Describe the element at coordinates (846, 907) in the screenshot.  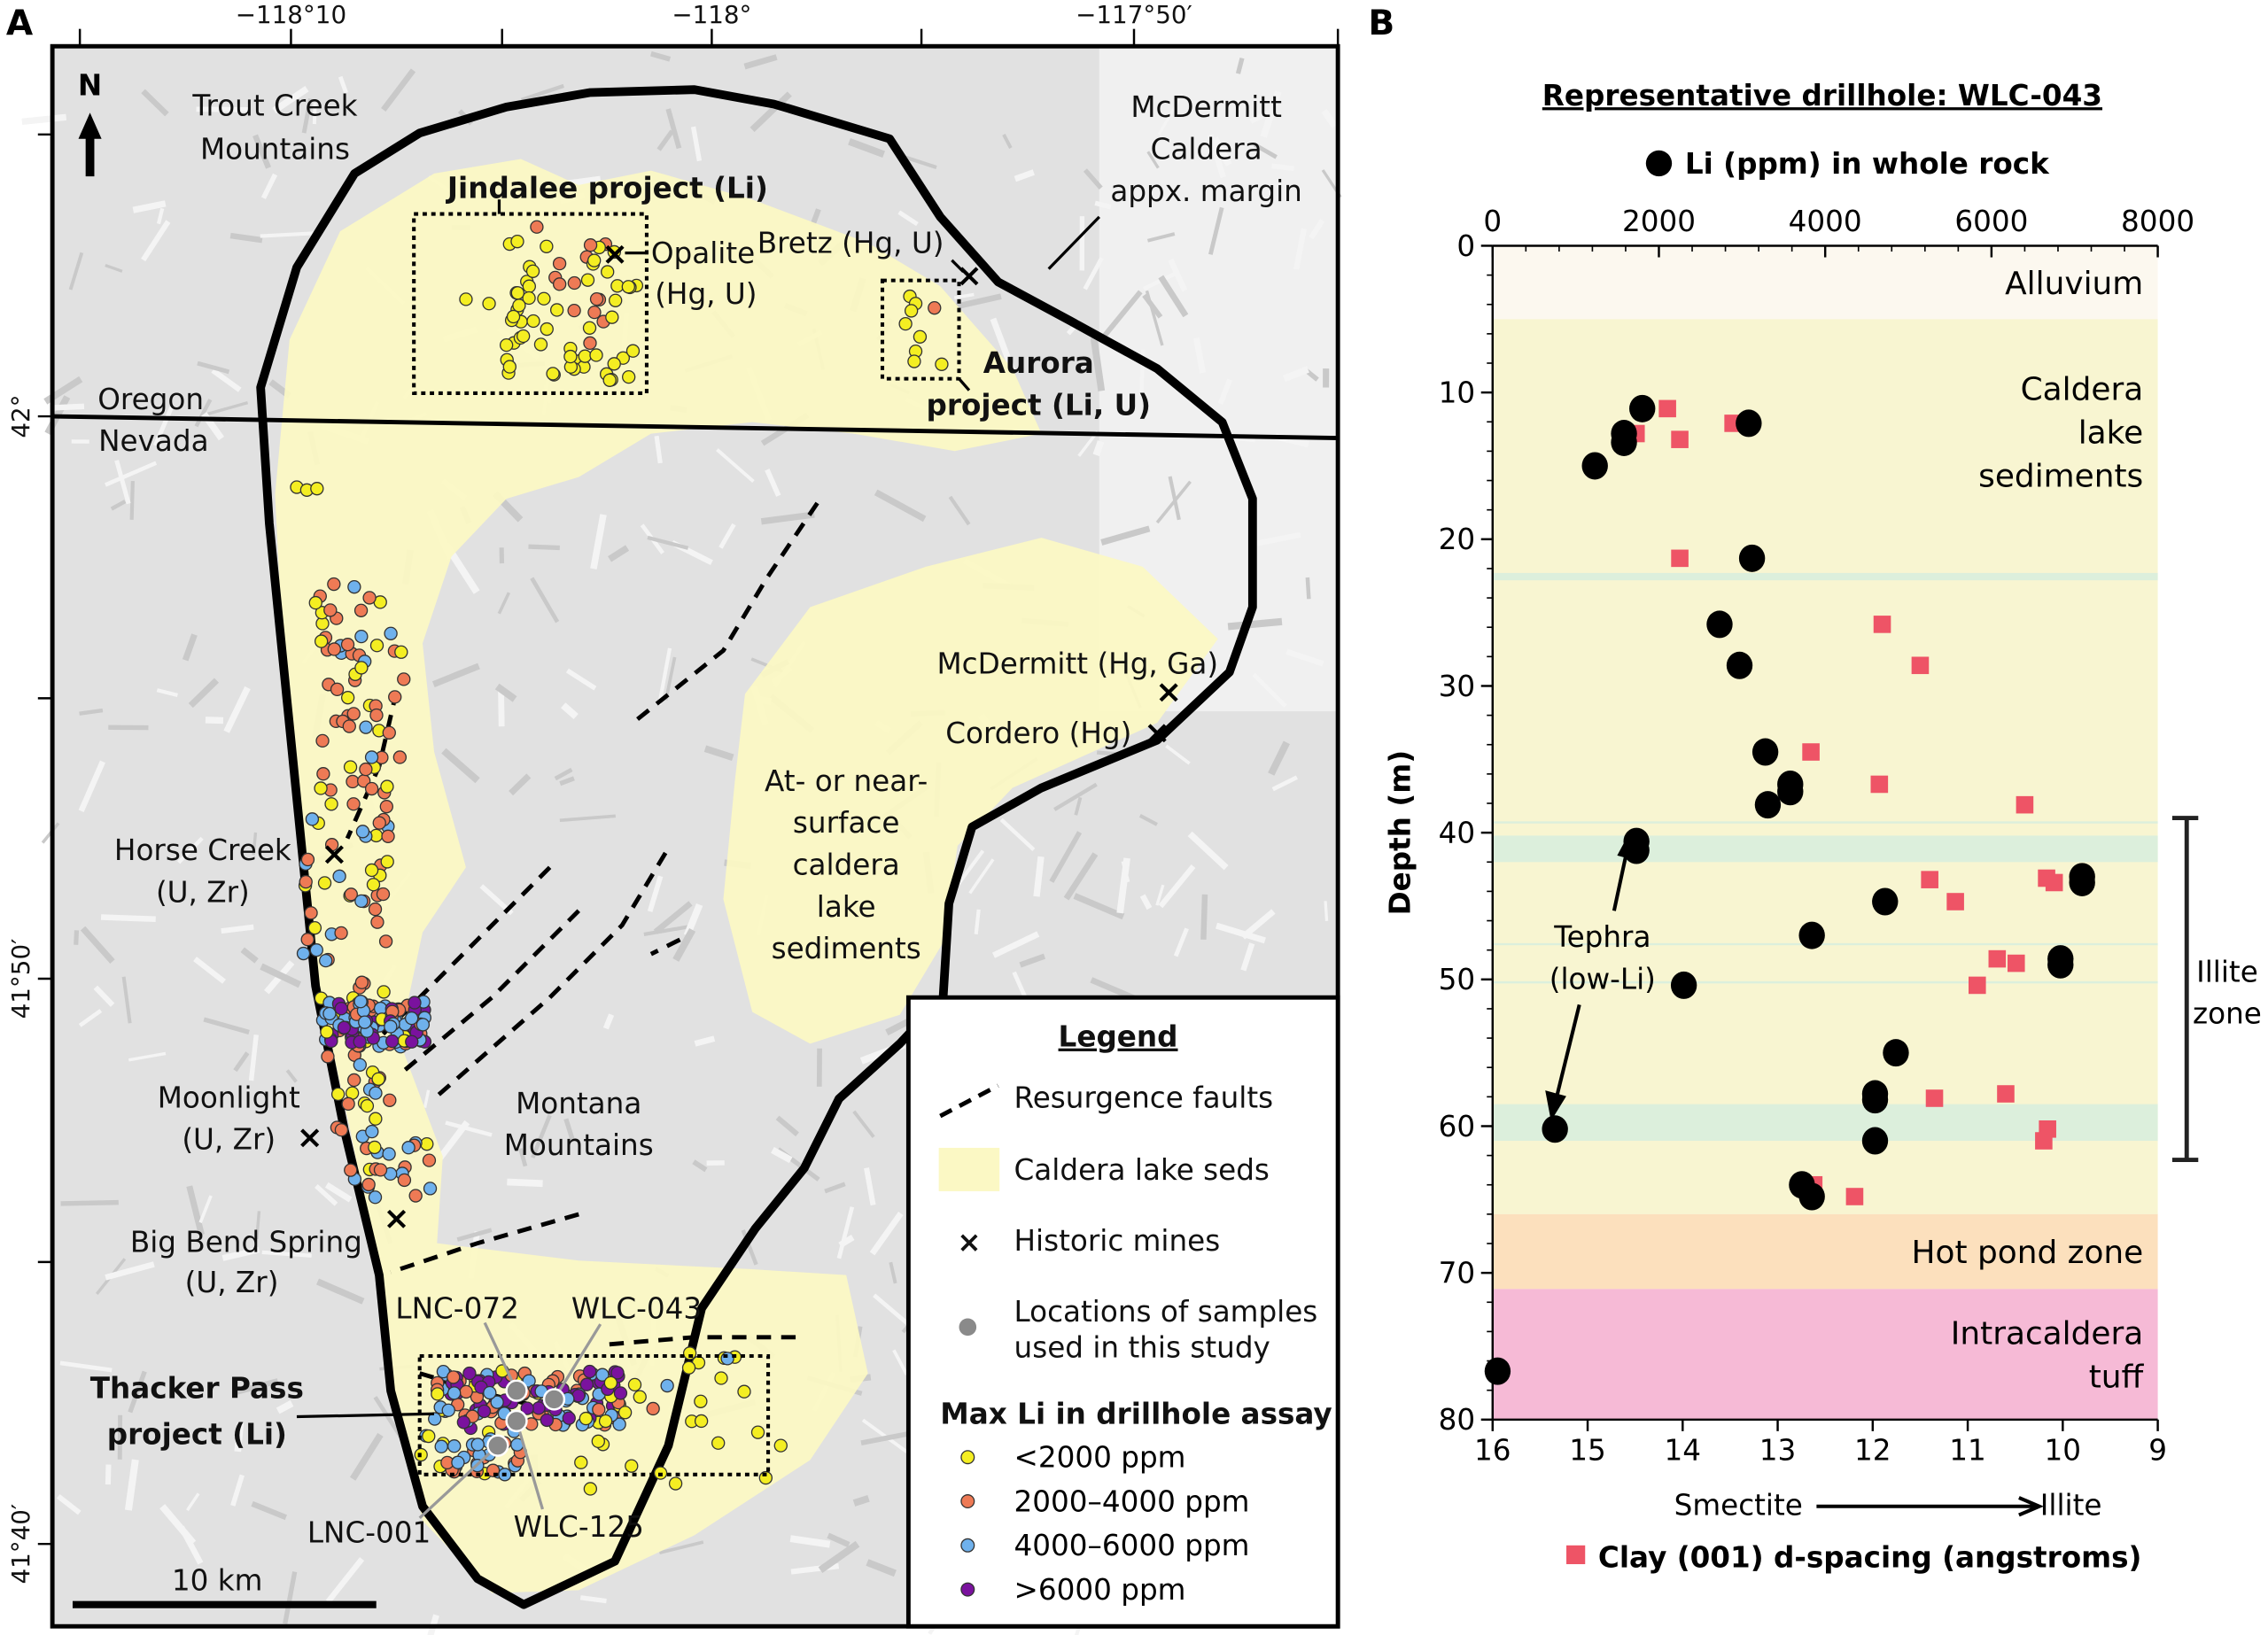
I see `lake-seds-label: lake` at that location.